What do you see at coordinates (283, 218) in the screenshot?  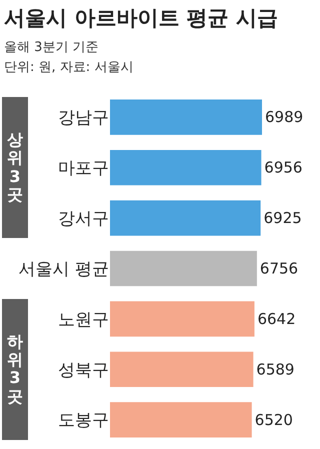 I see `data-label: 6925` at bounding box center [283, 218].